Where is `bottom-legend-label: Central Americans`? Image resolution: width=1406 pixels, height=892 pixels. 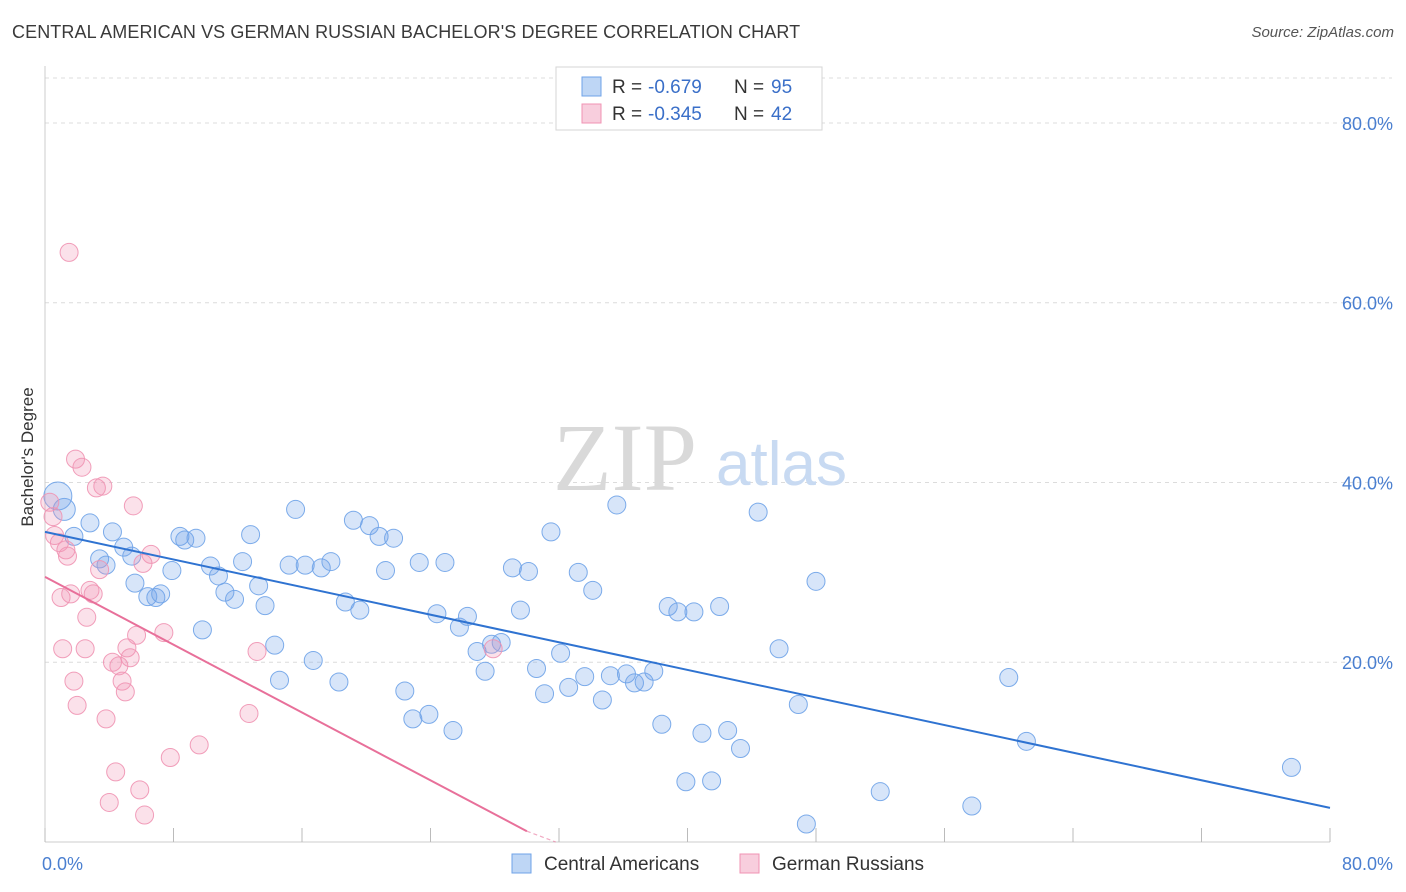
bottom-legend-label: Central Americans is located at coordinates (621, 864).